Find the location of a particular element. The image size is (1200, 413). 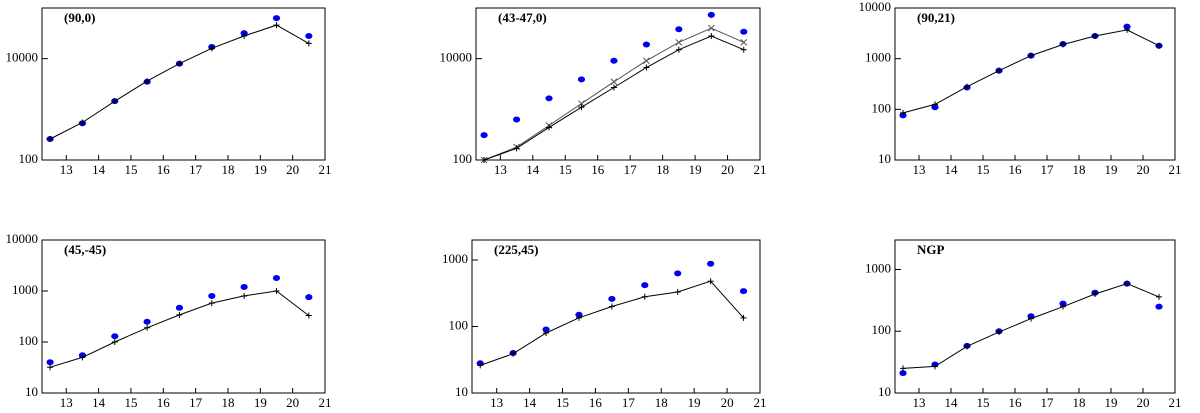

panel: 13 14 15 16 17 18 19 20 21 100 10000 (43-47,0) is located at coordinates (603, 92).